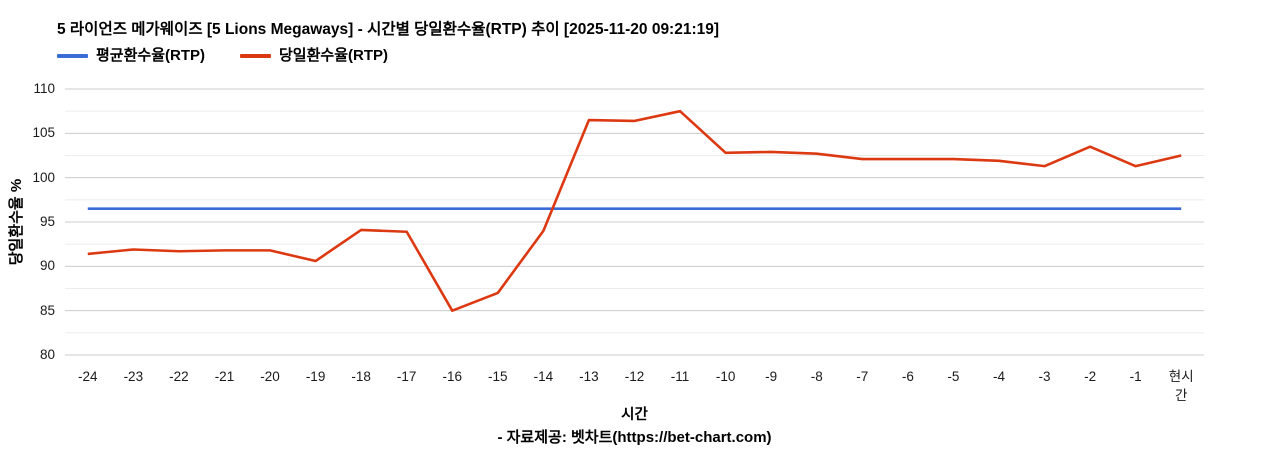  What do you see at coordinates (452, 376) in the screenshot?
I see `x-tick-label: -16` at bounding box center [452, 376].